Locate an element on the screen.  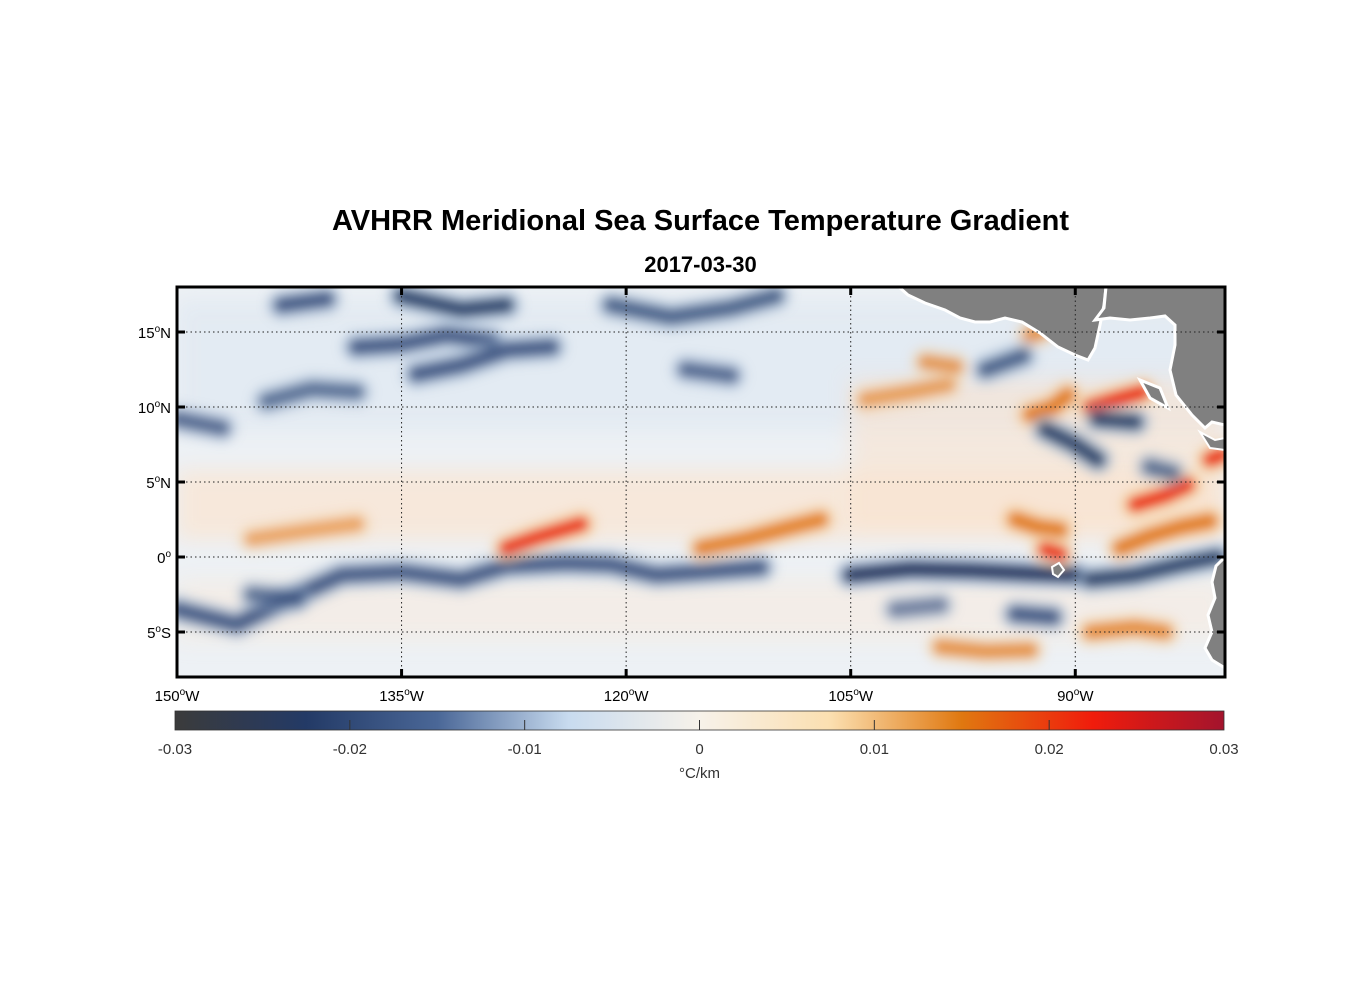
colorbar: -0.03 -0.02 -0.01 0 0.01 0.02 0.03 °C/km is located at coordinates (698, 746).